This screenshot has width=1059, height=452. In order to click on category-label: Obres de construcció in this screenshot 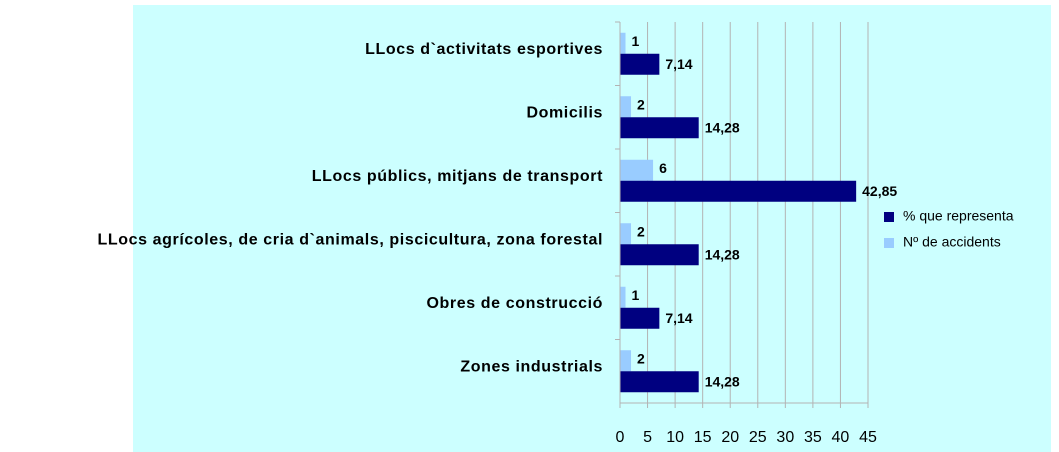, I will do `click(515, 303)`.